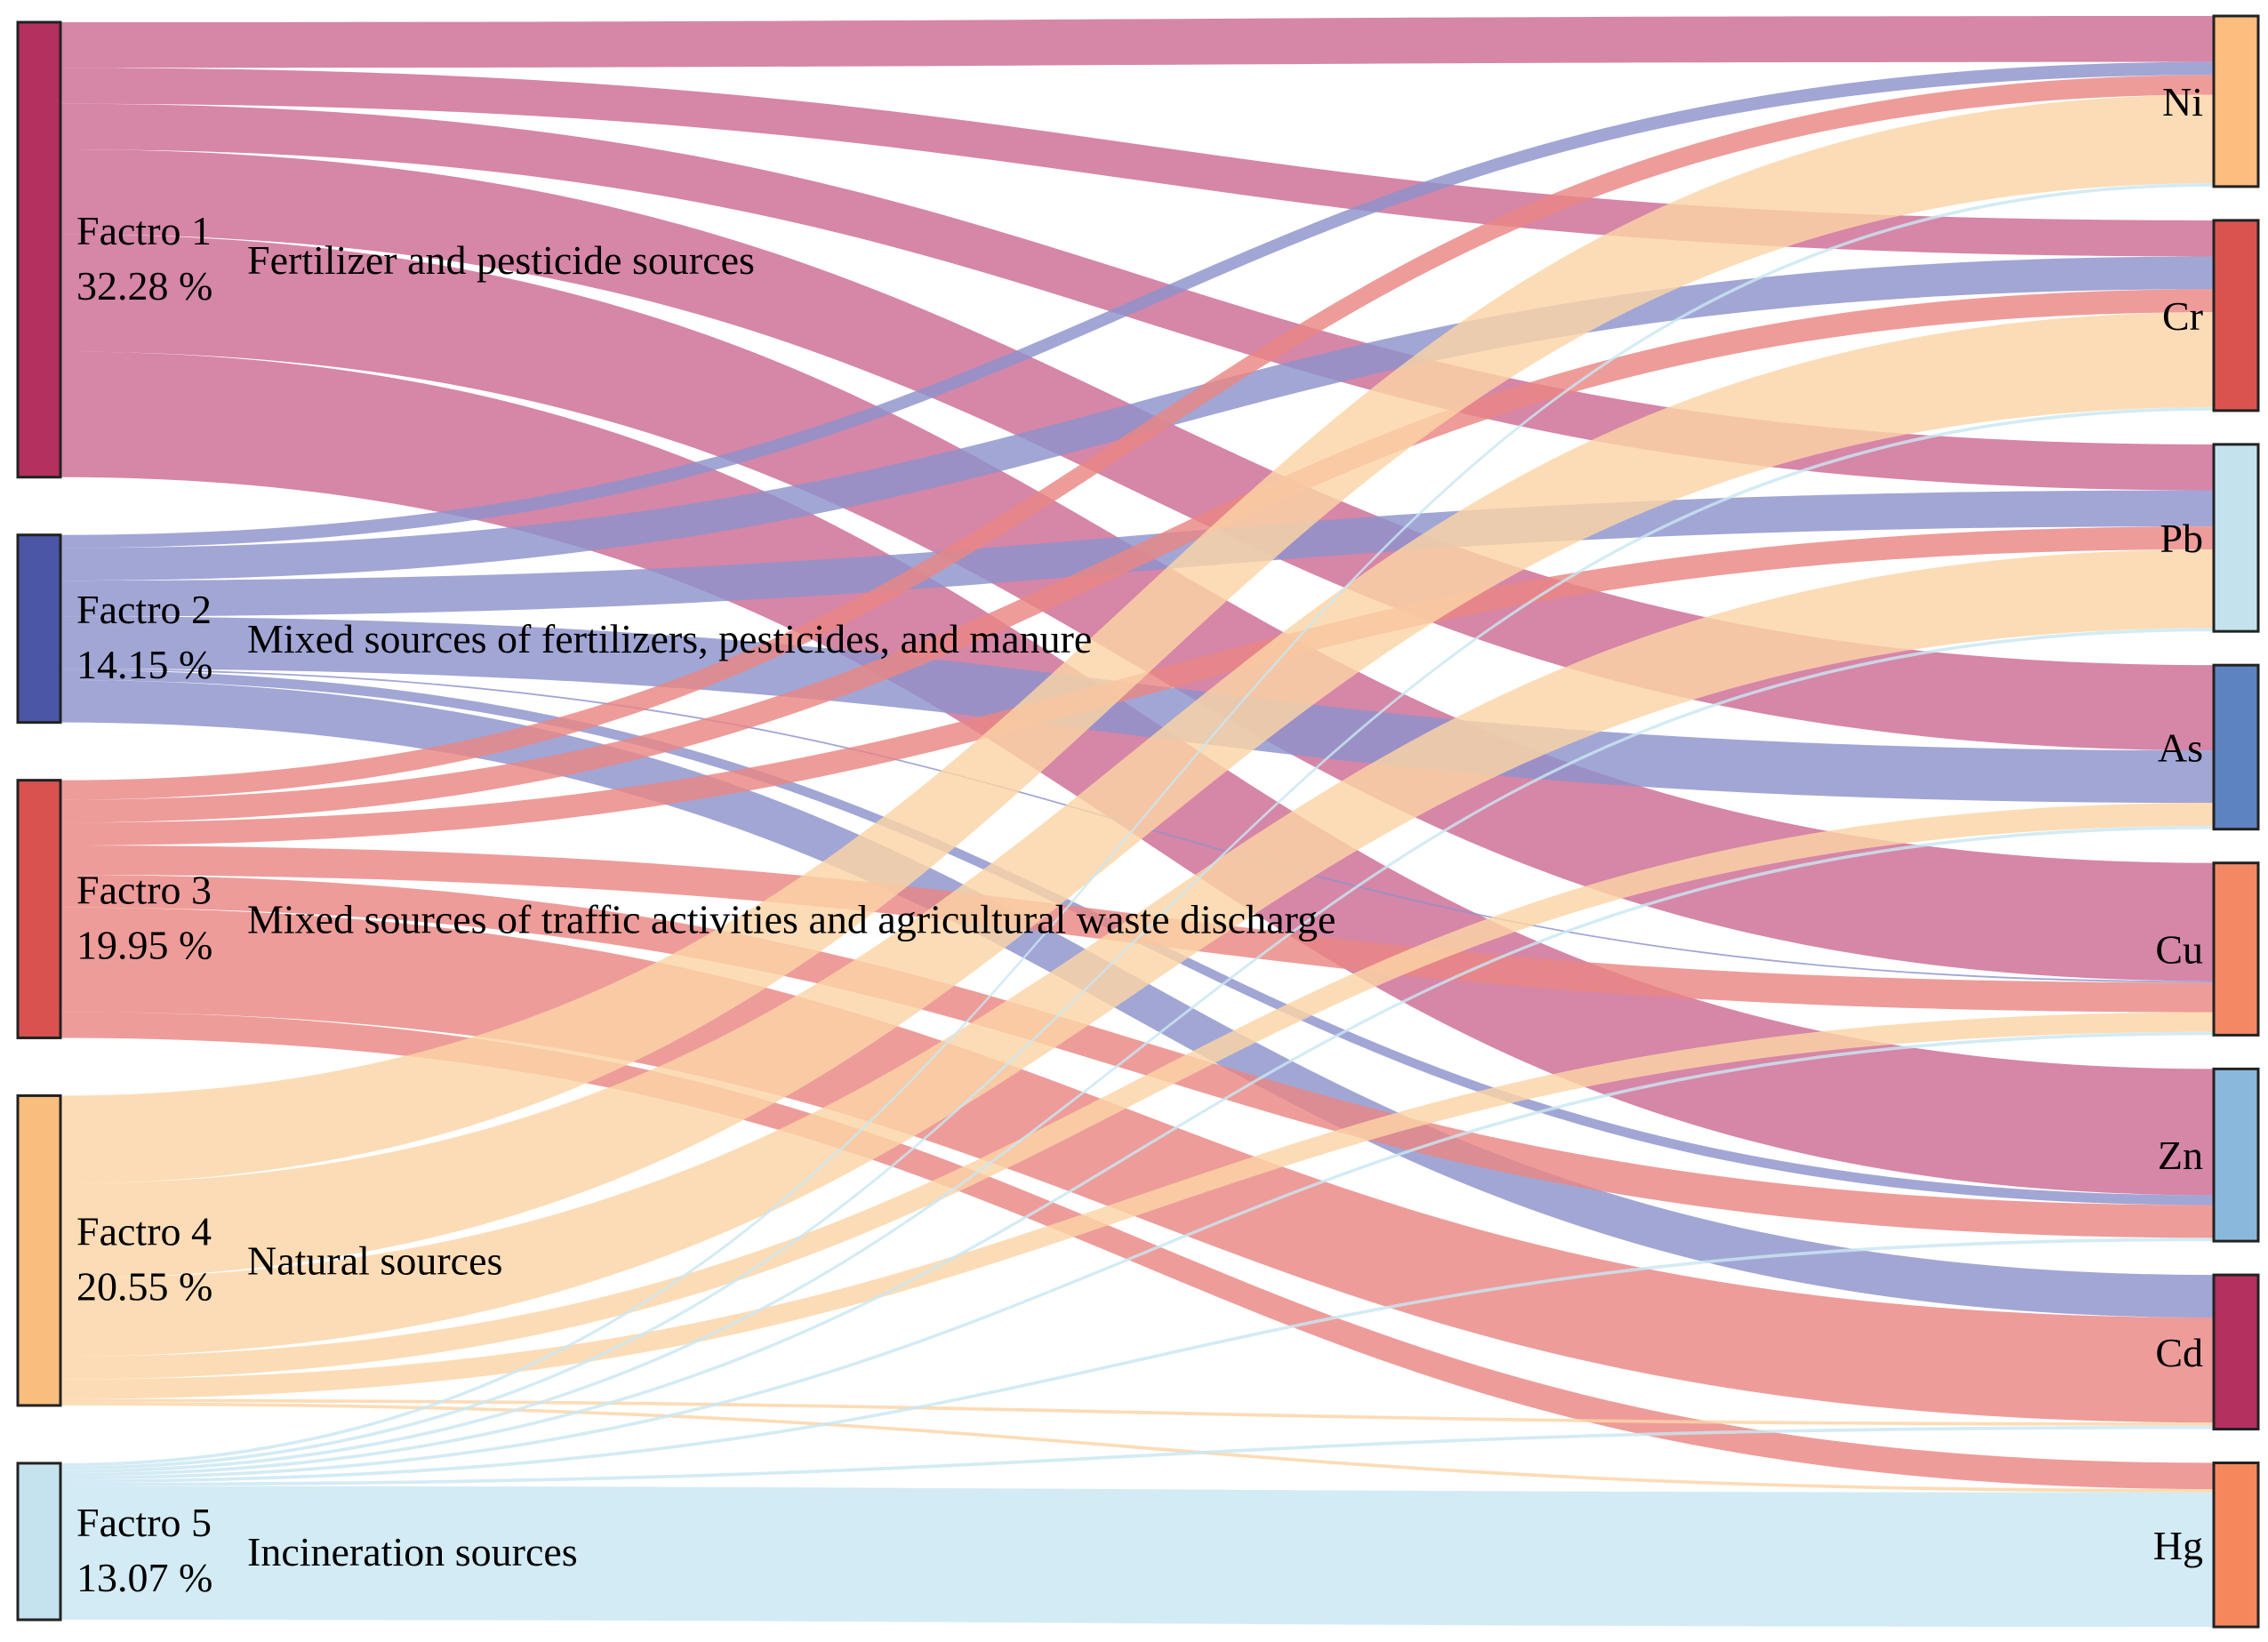 The height and width of the screenshot is (1642, 2268). Describe the element at coordinates (144, 945) in the screenshot. I see `source-percent-f3: 19.95 %` at that location.